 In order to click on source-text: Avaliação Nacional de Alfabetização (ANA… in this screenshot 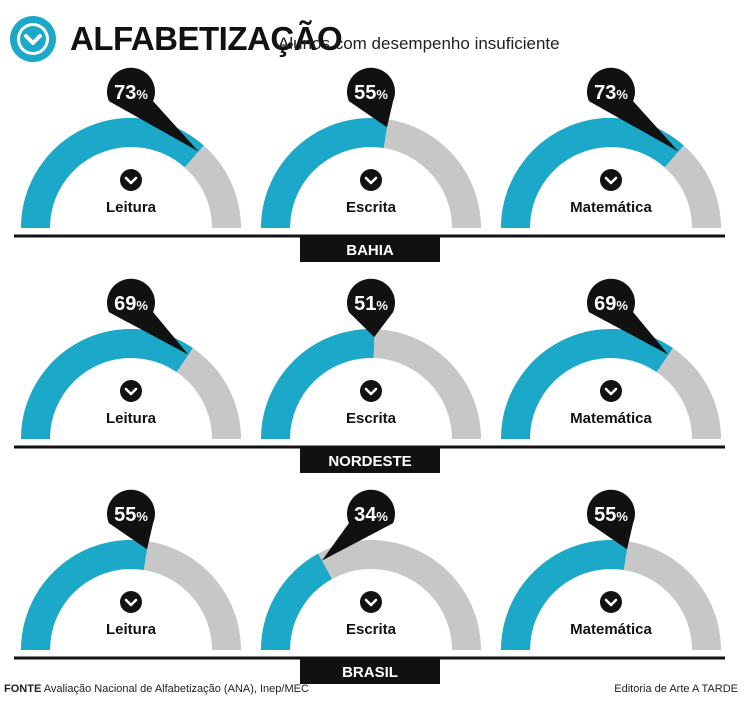, I will do `click(176, 689)`.